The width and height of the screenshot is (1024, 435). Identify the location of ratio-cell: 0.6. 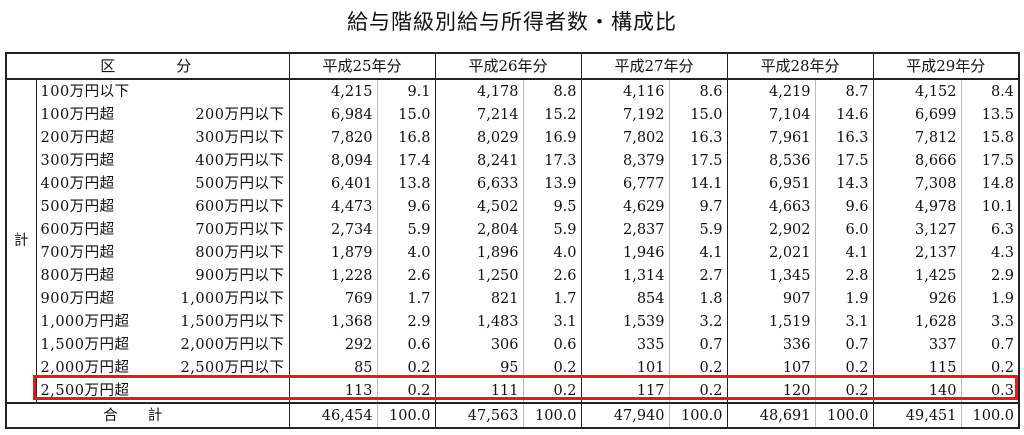
(552, 344).